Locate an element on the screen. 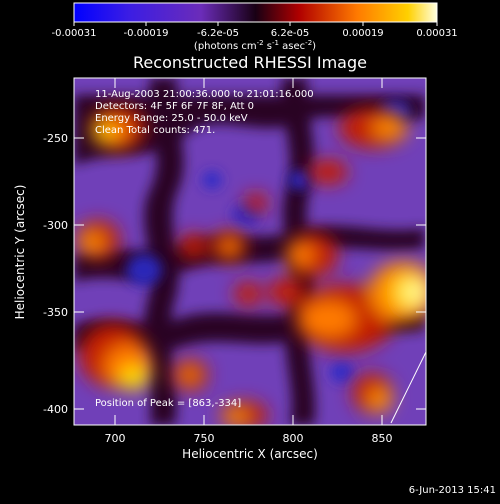 This screenshot has height=504, width=500. time-range-label: 11-Aug-2003 21:00:36.000 to 21:01:16.000 is located at coordinates (204, 94).